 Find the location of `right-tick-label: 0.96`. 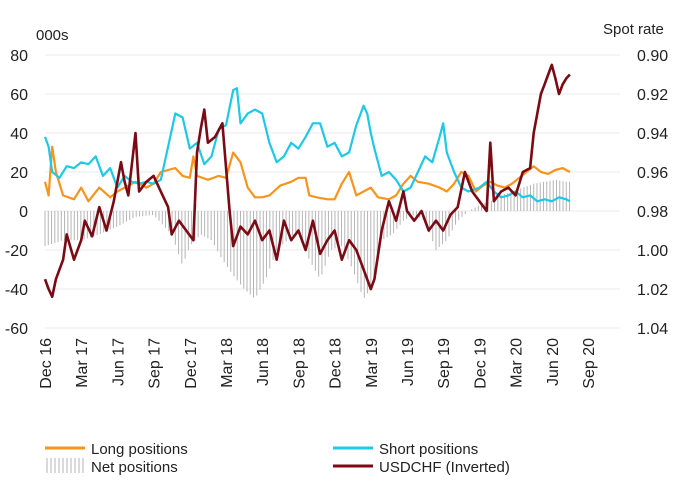

right-tick-label: 0.96 is located at coordinates (652, 173).